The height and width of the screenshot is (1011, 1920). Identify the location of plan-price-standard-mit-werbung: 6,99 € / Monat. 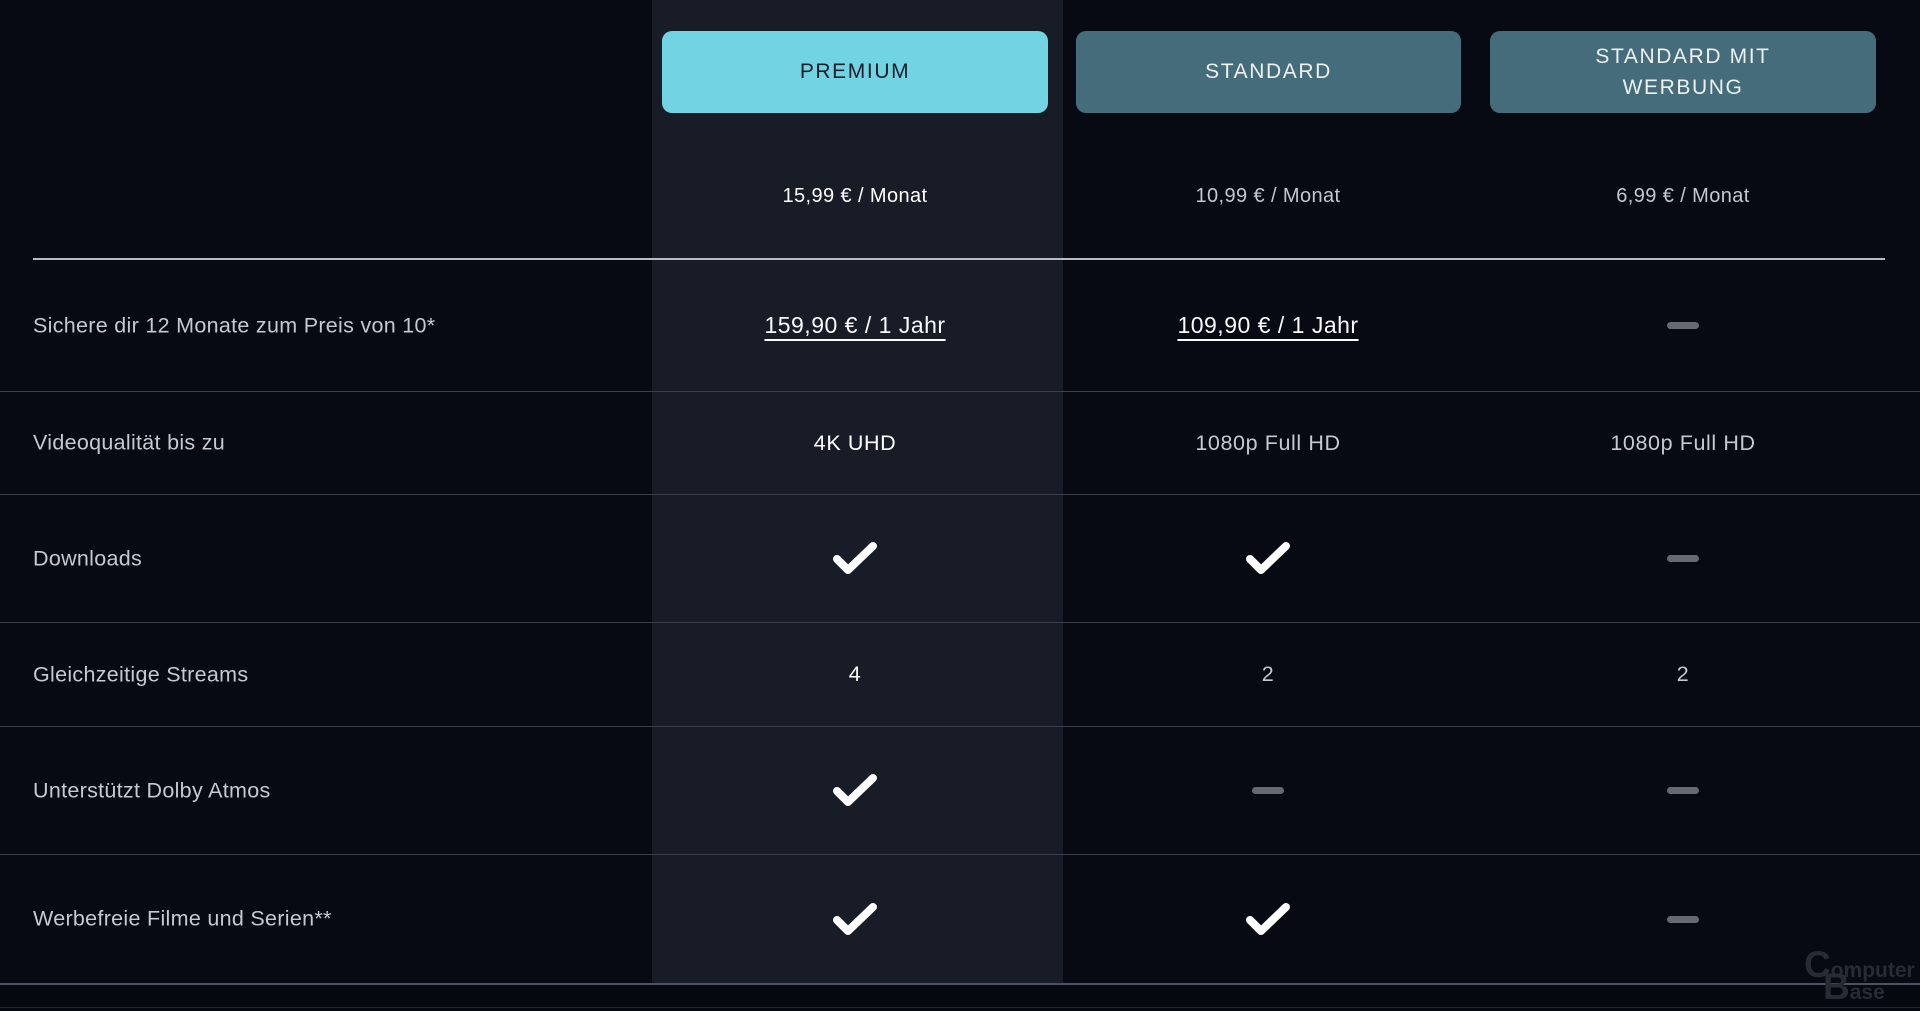
(1683, 196).